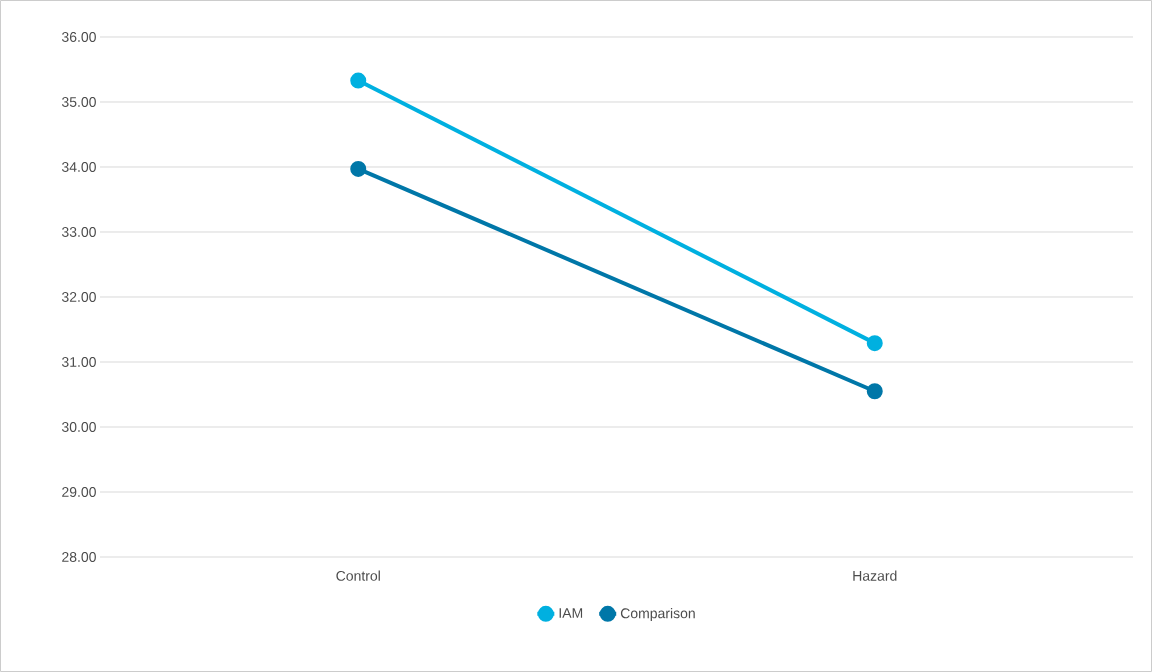  I want to click on y-tick-label: 34.00, so click(78, 167).